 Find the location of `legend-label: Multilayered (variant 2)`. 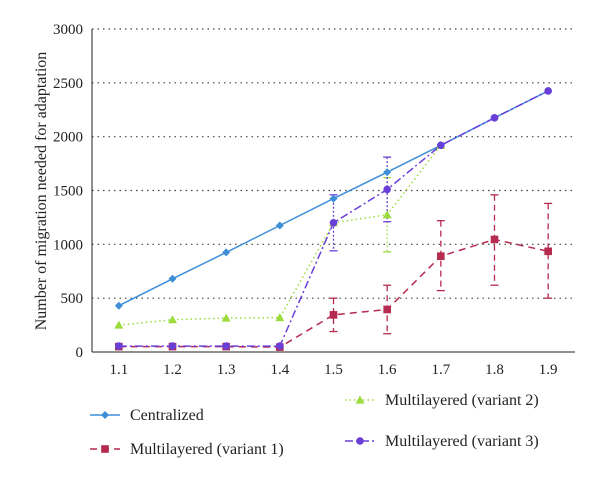

legend-label: Multilayered (variant 2) is located at coordinates (462, 400).